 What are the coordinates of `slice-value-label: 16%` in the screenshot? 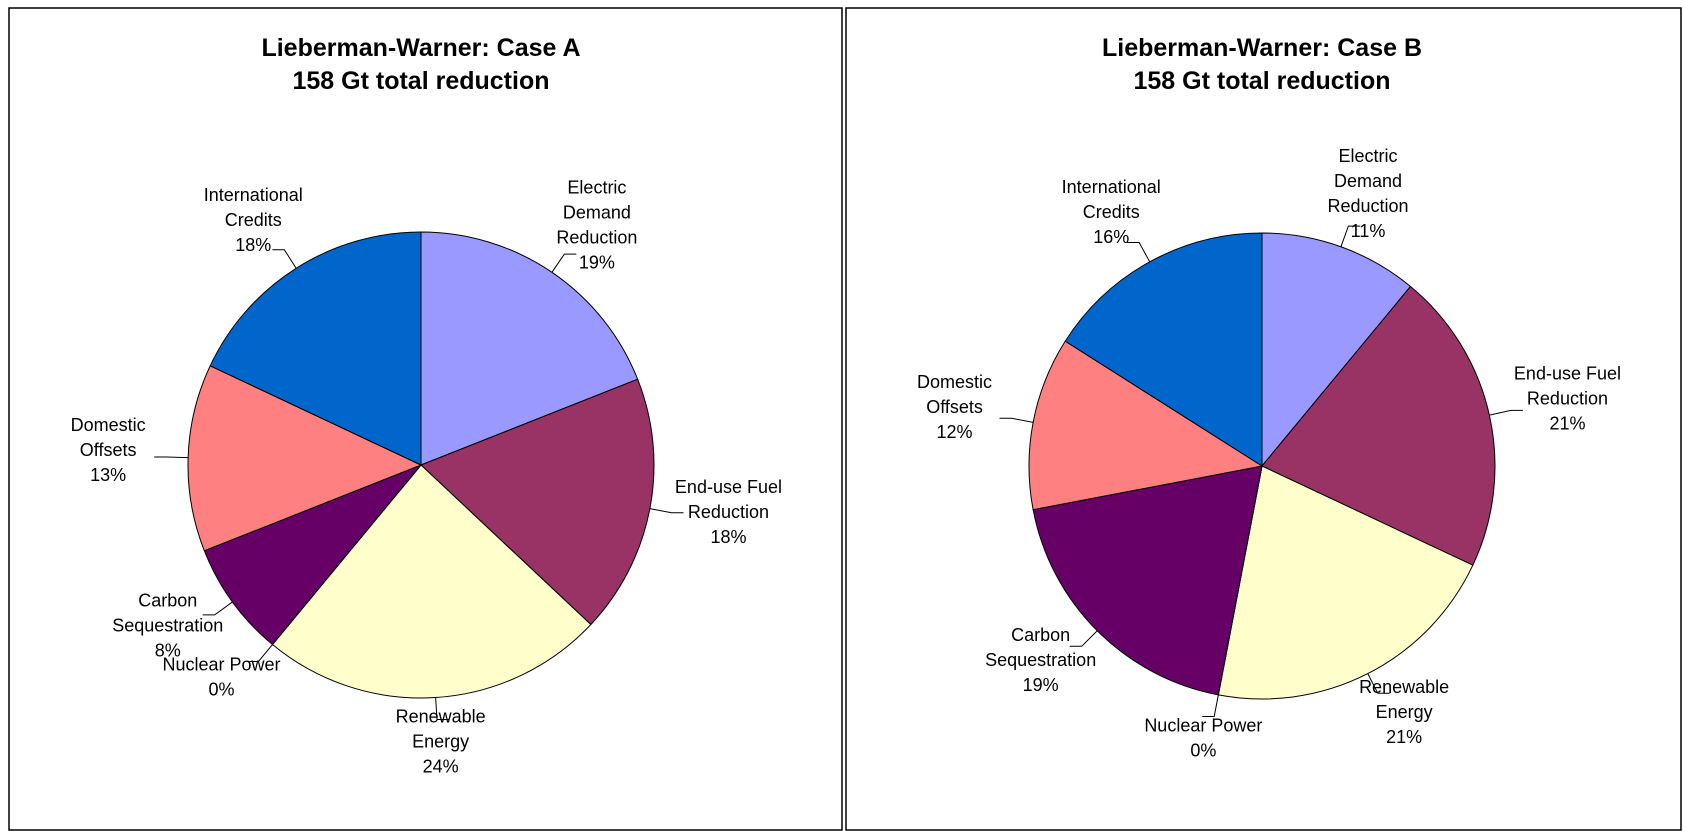 It's located at (1111, 237).